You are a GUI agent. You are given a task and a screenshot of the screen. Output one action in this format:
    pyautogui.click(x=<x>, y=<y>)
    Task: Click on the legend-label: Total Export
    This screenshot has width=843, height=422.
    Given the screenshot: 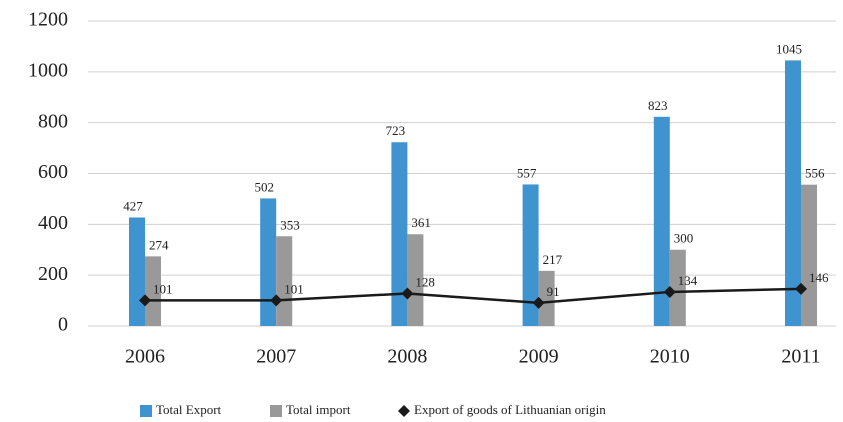 What is the action you would take?
    pyautogui.click(x=189, y=409)
    